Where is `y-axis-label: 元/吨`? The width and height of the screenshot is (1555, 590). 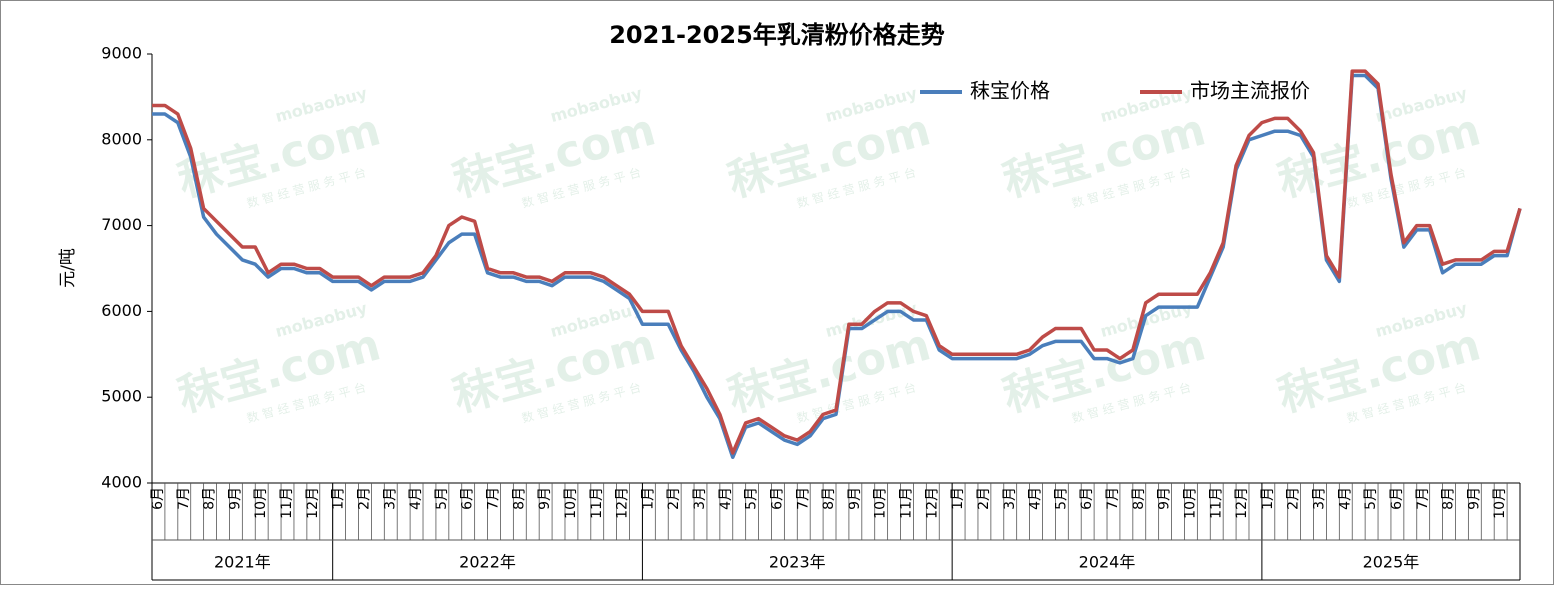 y-axis-label: 元/吨 is located at coordinates (68, 268).